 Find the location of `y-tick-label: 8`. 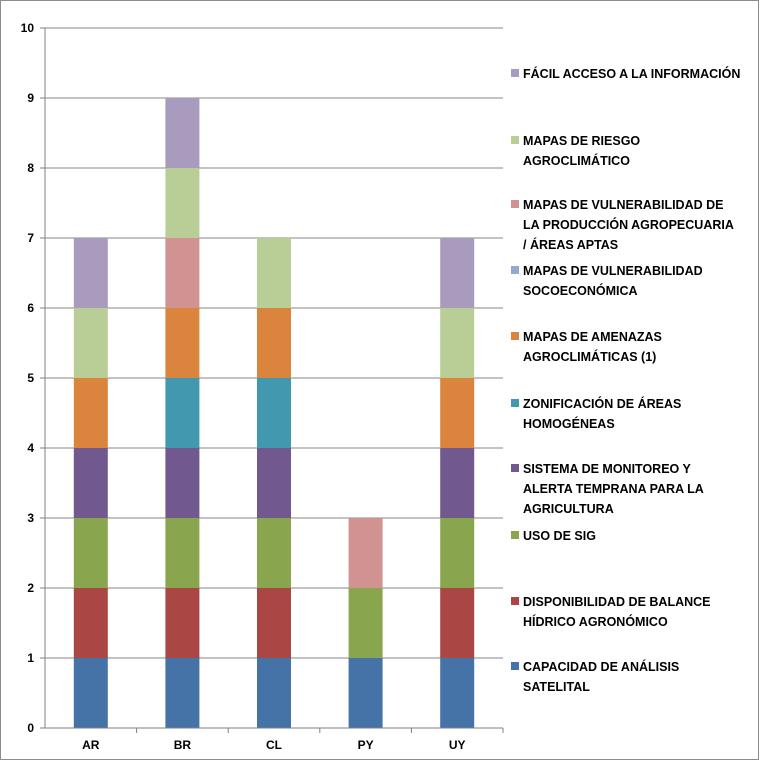

y-tick-label: 8 is located at coordinates (30, 168).